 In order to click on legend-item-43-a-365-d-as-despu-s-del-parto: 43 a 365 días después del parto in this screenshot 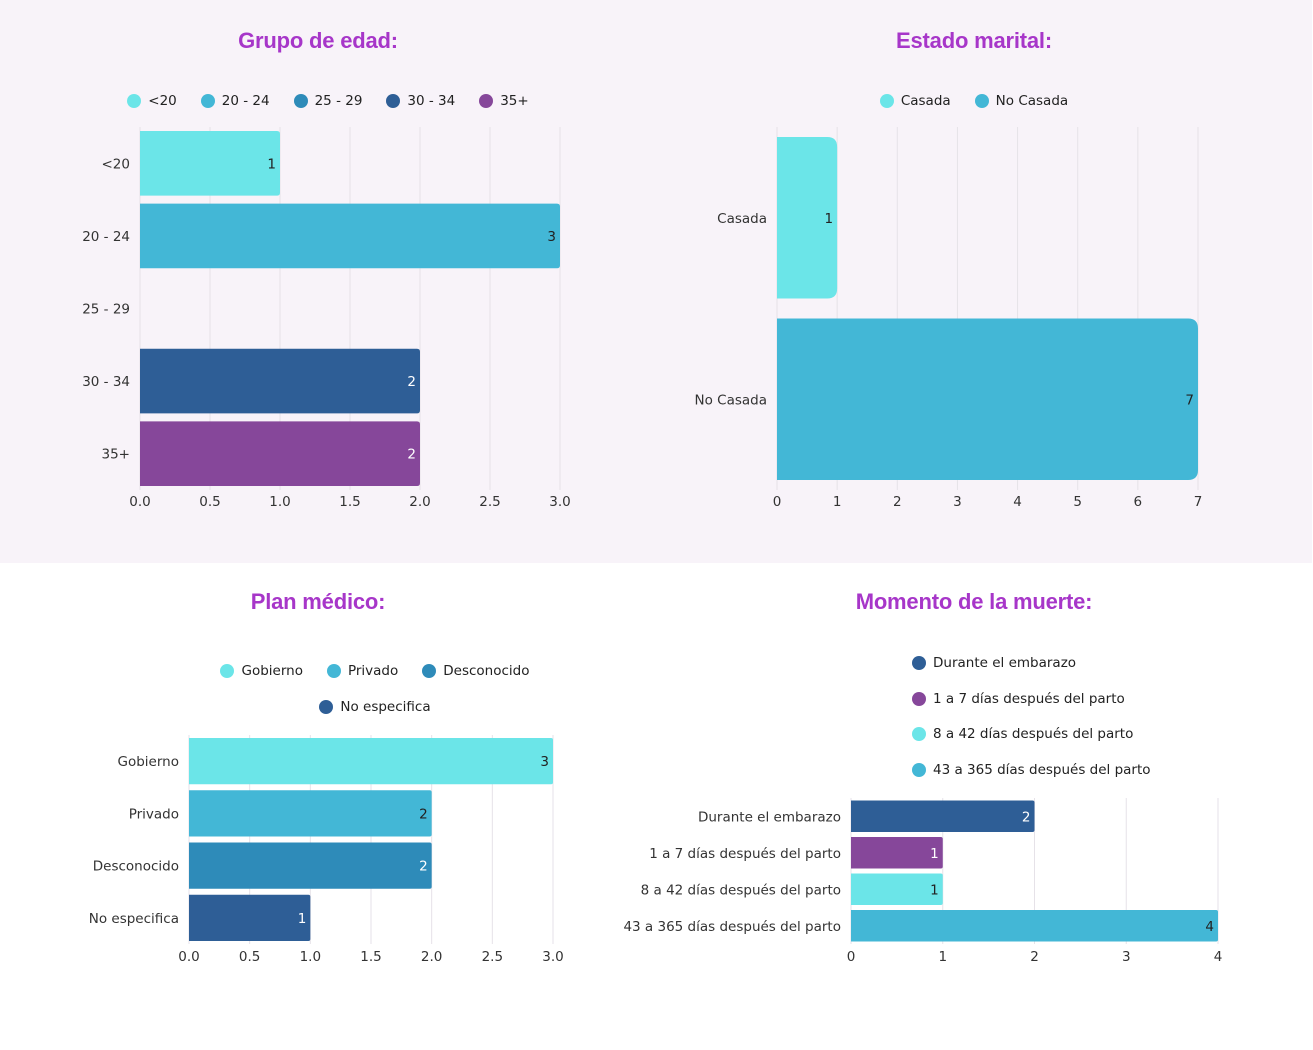, I will do `click(1031, 770)`.